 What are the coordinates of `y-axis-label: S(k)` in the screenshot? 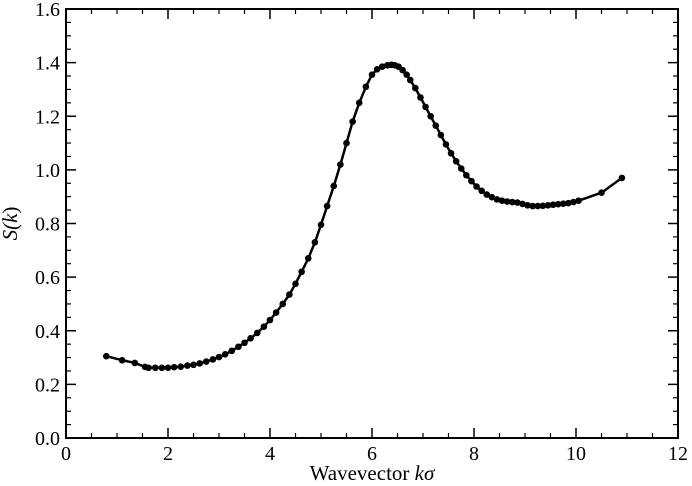 It's located at (11, 224).